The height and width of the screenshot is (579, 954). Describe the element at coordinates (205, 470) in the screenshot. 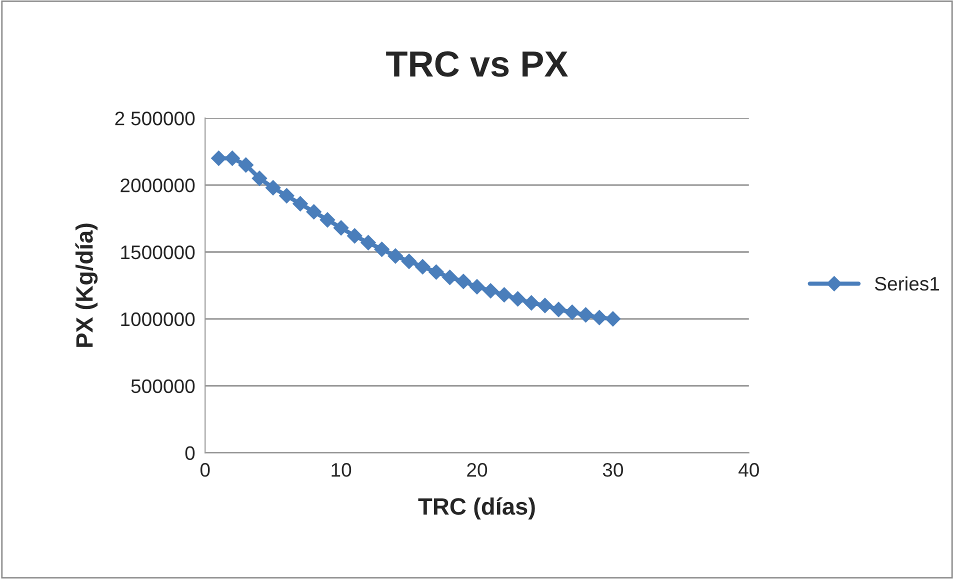

I see `x-tick-label: 0` at that location.